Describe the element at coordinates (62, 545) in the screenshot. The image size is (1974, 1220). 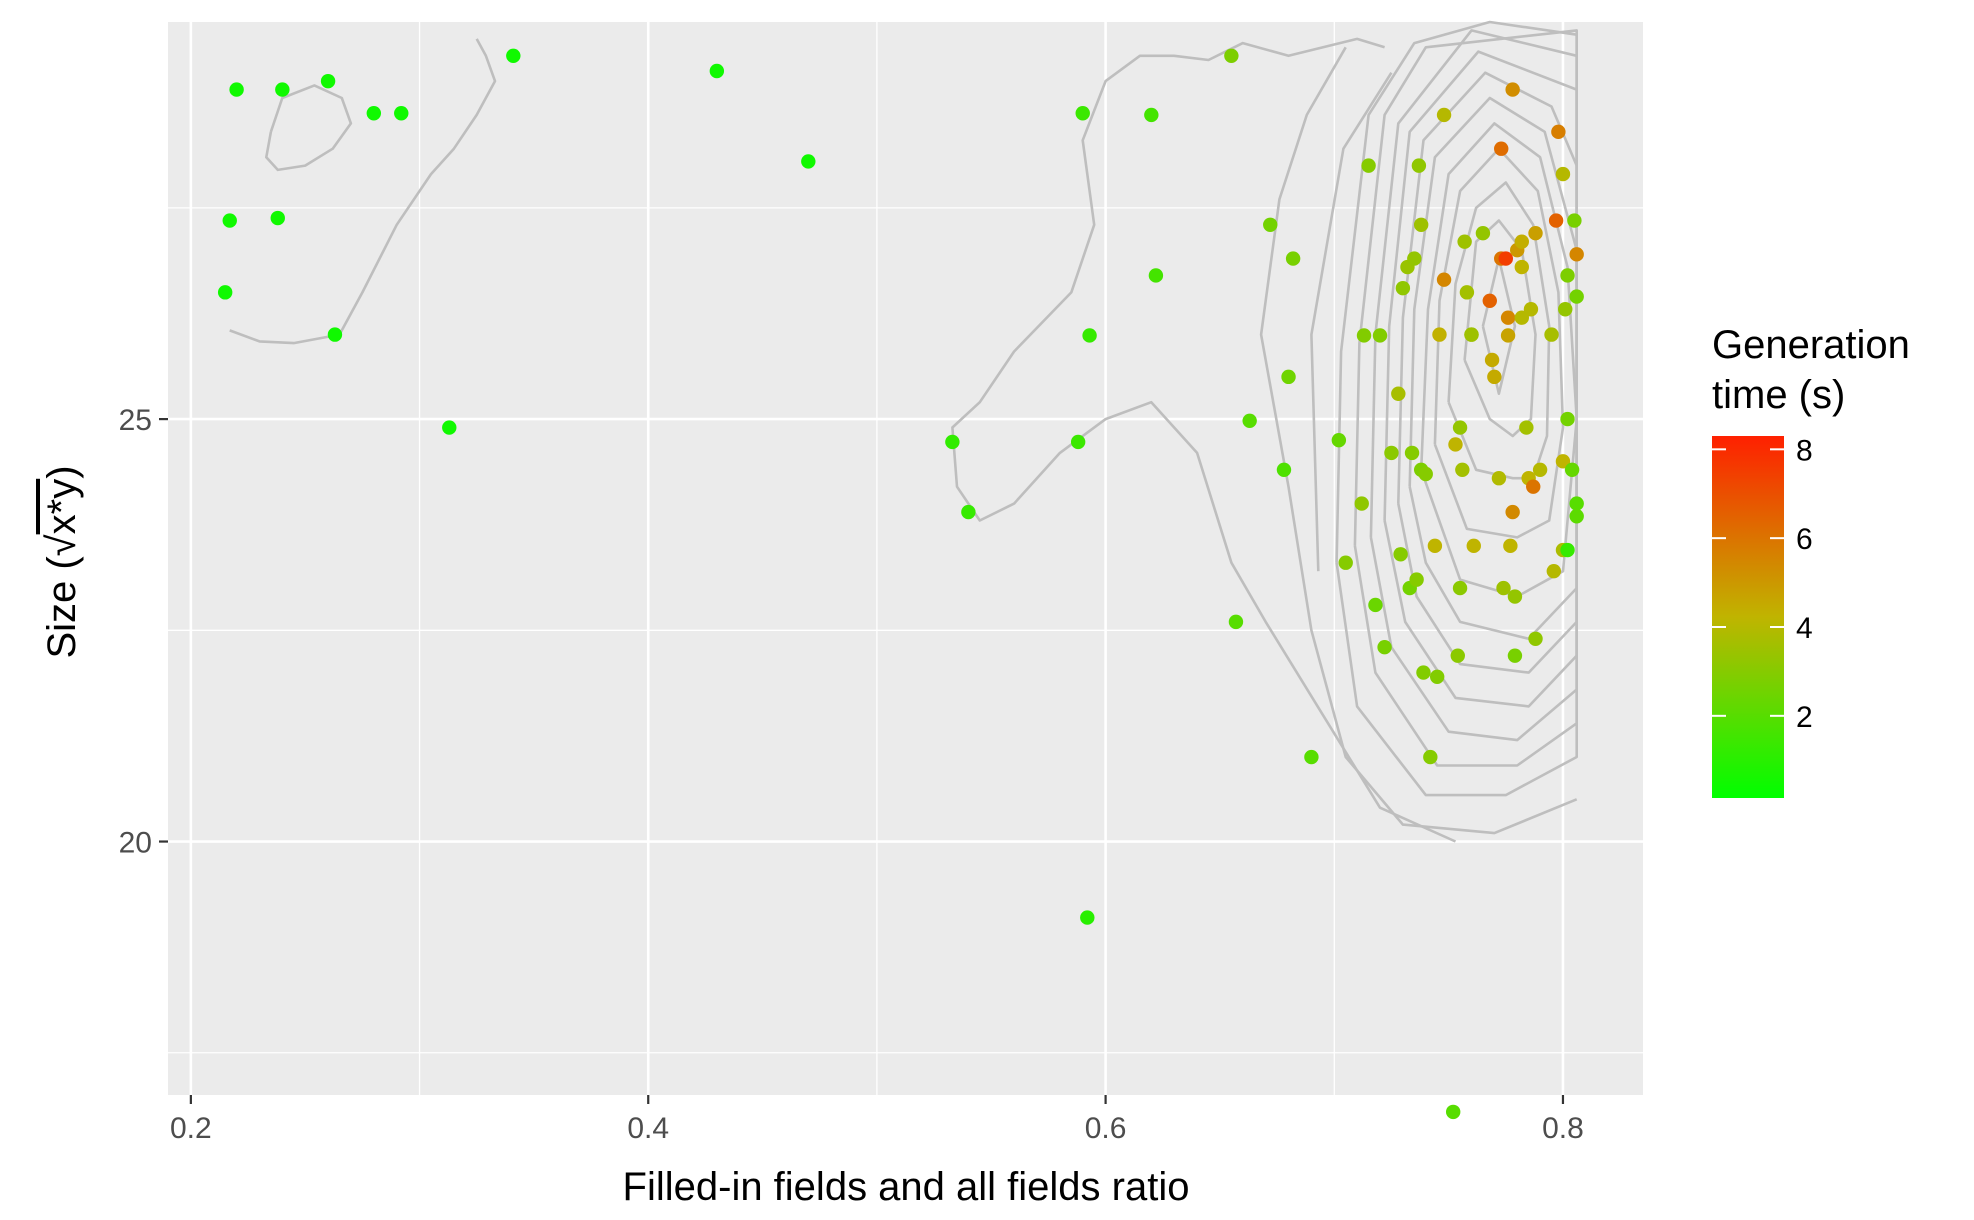
I see `y-axis-title-root: √` at that location.